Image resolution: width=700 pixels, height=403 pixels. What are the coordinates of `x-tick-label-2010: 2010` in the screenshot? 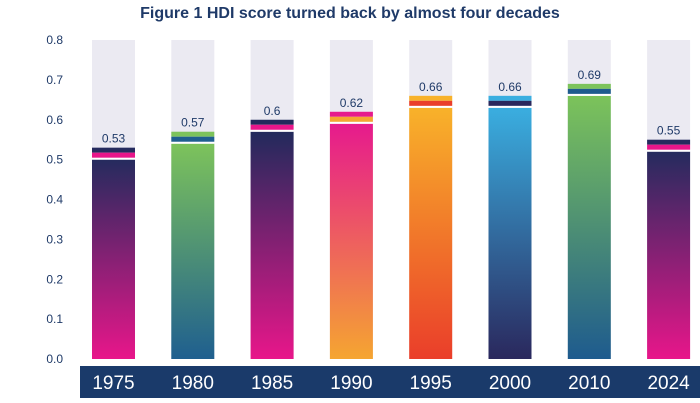 It's located at (589, 383).